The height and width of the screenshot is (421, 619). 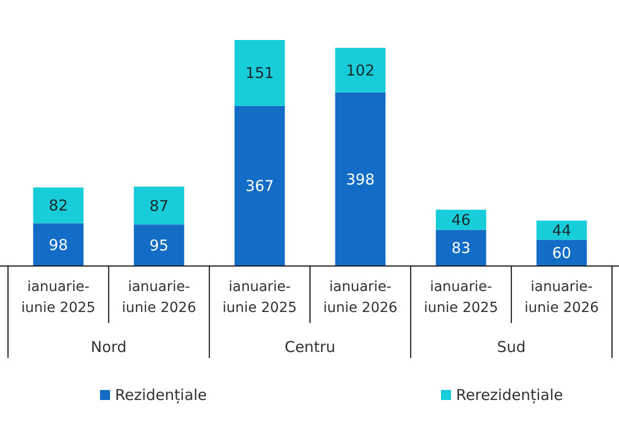 I want to click on data-label: 367, so click(x=259, y=186).